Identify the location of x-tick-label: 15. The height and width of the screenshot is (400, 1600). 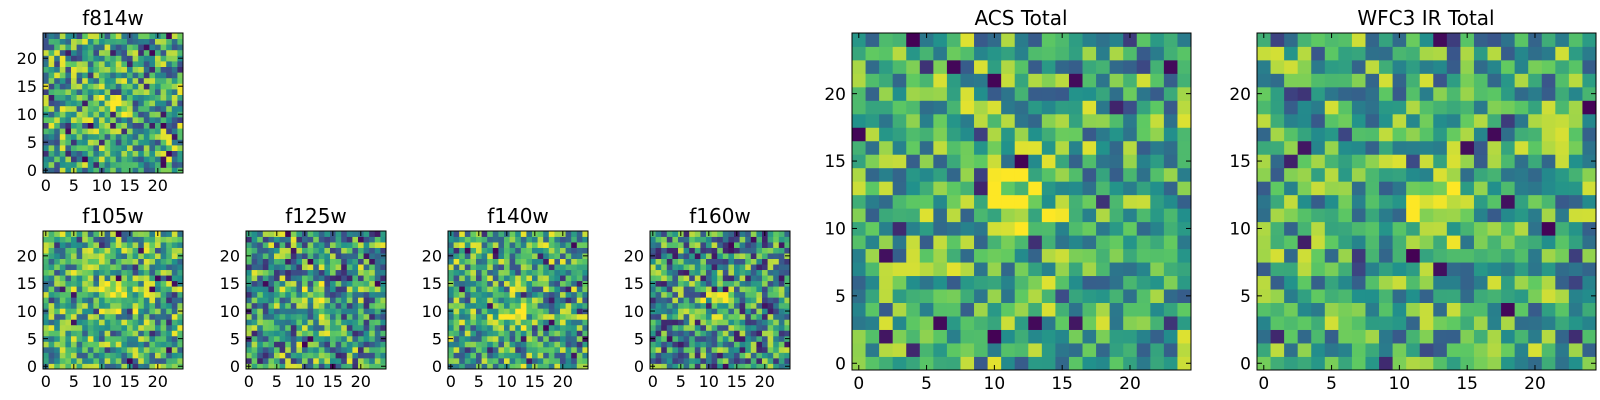
(1062, 384).